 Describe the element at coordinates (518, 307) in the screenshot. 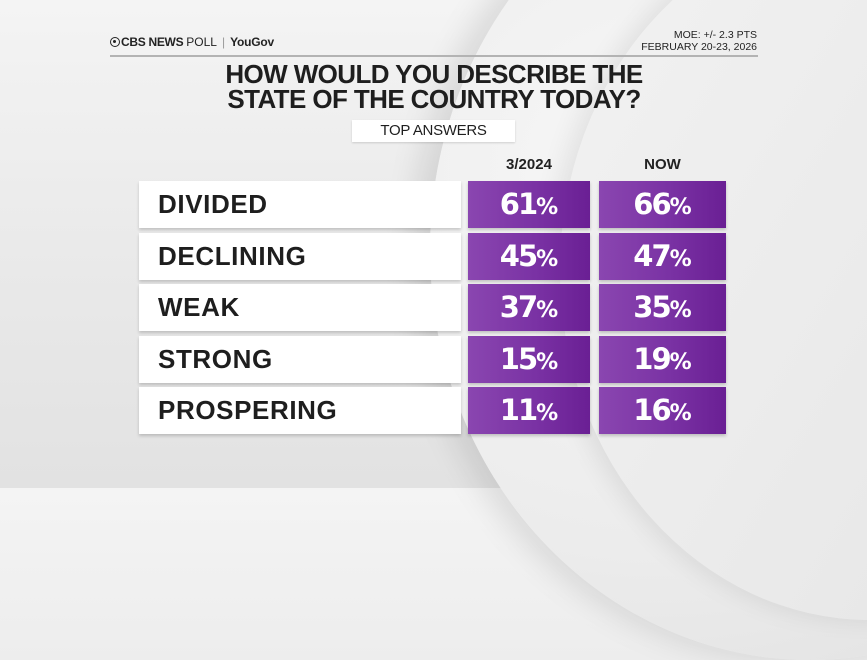

I see `value: 37` at that location.